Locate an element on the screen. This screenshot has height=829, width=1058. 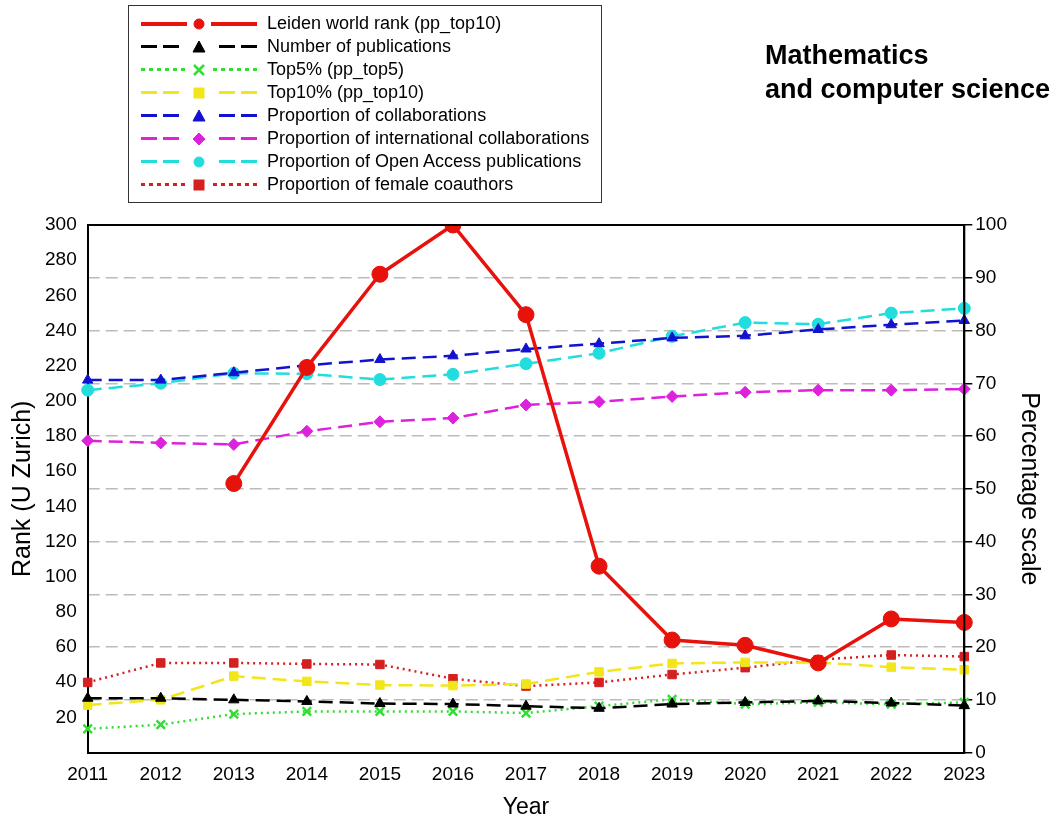
legend-label: Leiden world rank (pp_top10) is located at coordinates (384, 23).